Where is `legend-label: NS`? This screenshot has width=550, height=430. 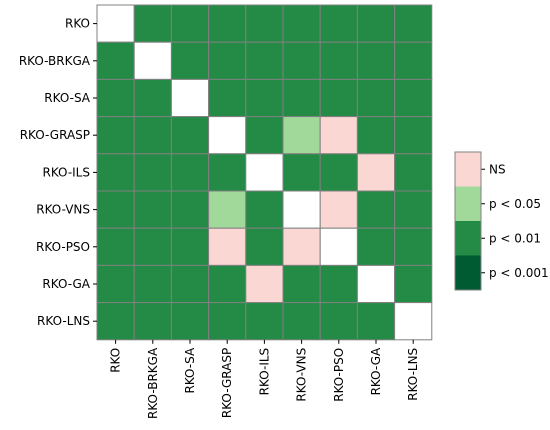 legend-label: NS is located at coordinates (497, 169).